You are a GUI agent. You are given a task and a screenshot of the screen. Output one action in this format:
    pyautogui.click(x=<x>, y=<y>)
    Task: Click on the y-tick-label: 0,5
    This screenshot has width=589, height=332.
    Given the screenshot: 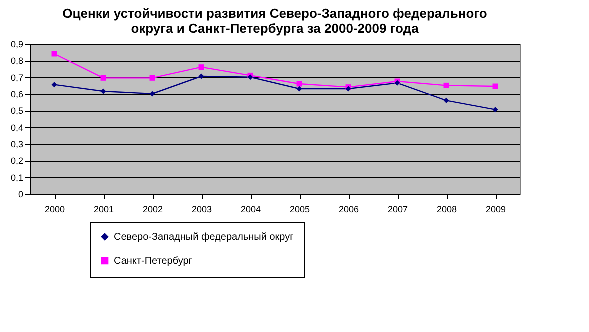 What is the action you would take?
    pyautogui.click(x=17, y=111)
    